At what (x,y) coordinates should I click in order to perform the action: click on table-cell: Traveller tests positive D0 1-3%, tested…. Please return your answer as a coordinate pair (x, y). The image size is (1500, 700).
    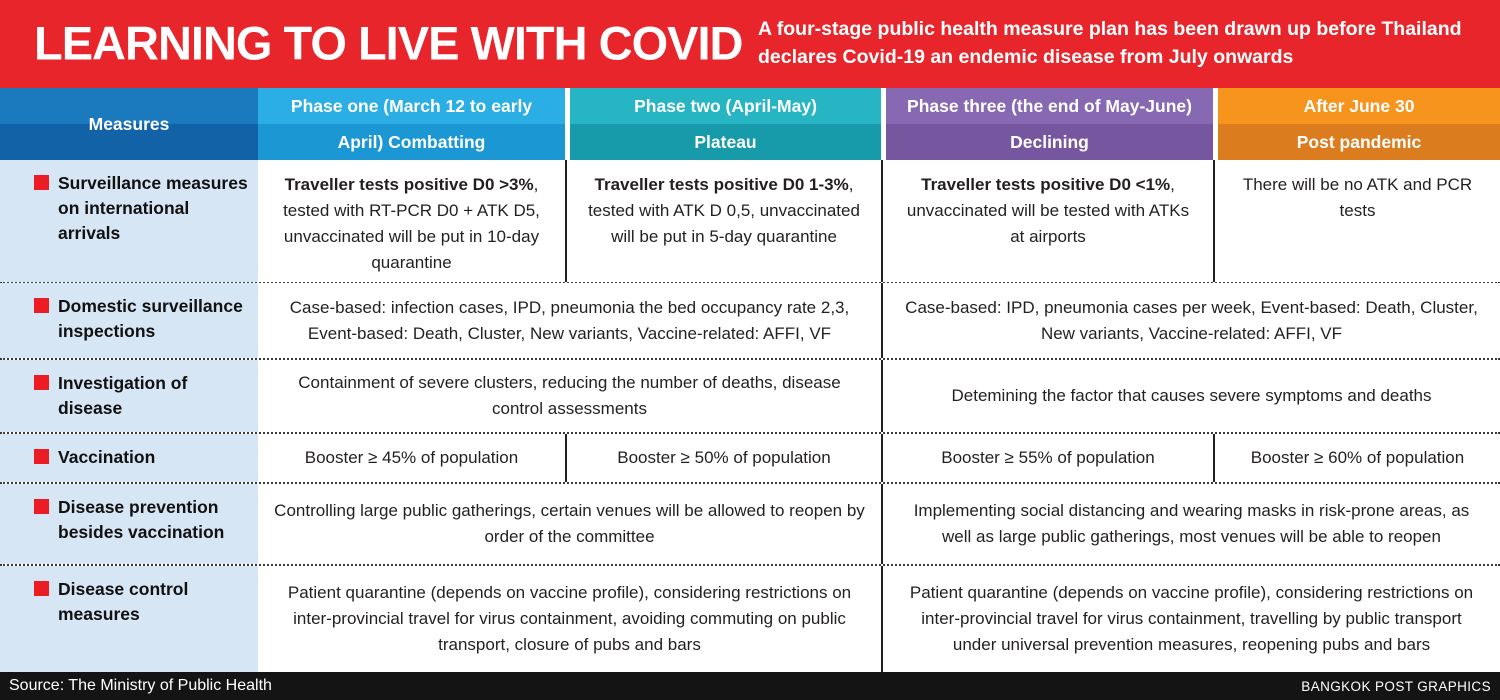
    Looking at the image, I should click on (723, 221).